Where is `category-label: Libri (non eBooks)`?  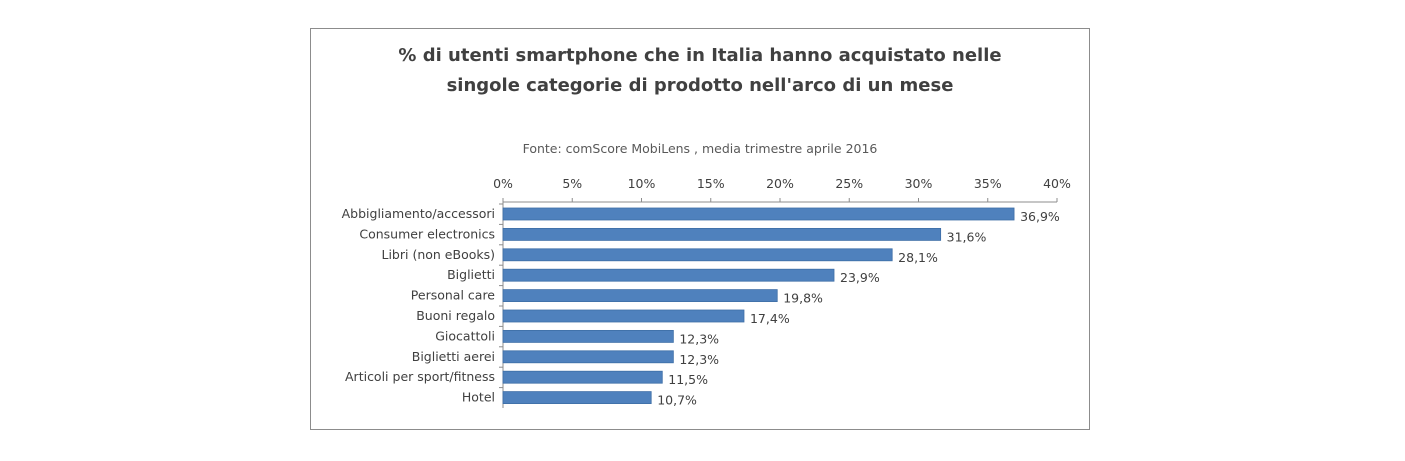 category-label: Libri (non eBooks) is located at coordinates (439, 254).